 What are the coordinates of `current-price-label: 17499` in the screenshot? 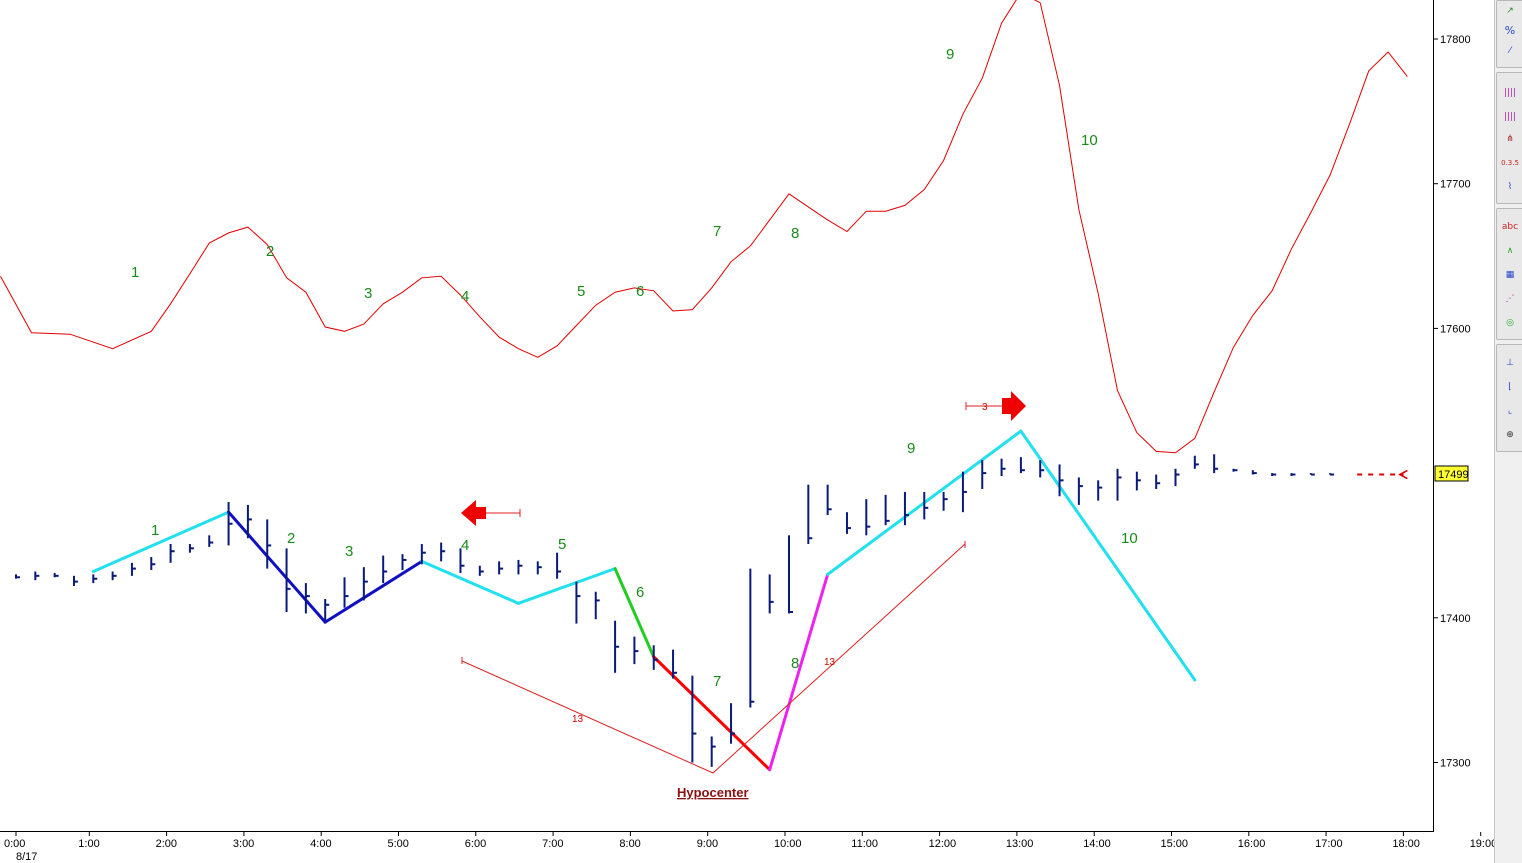 It's located at (1453, 475).